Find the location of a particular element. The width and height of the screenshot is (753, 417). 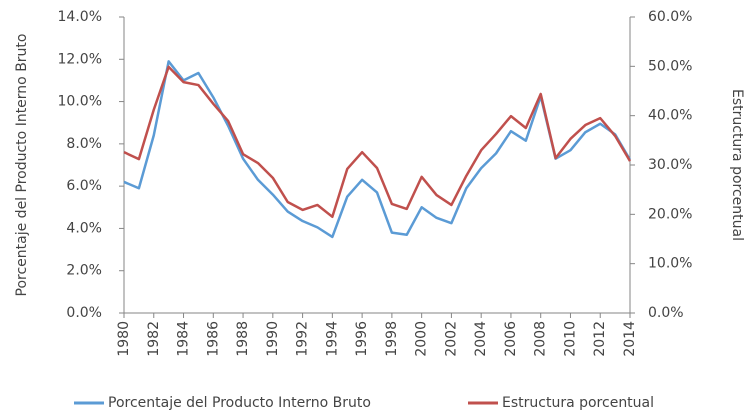

y2-axis-title: Estructura porcentual is located at coordinates (737, 165).